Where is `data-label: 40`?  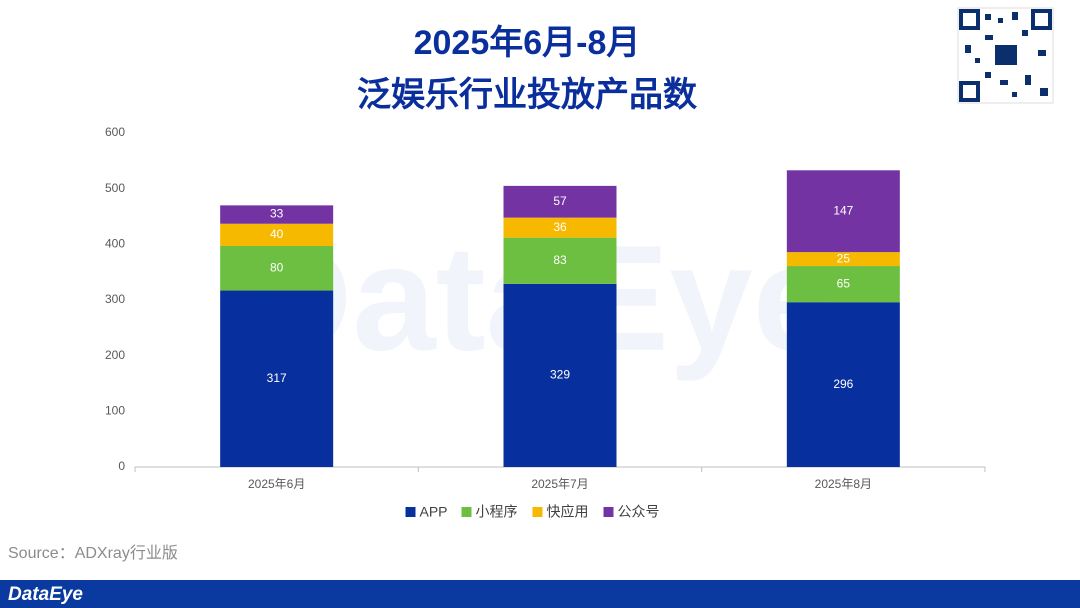 data-label: 40 is located at coordinates (277, 234).